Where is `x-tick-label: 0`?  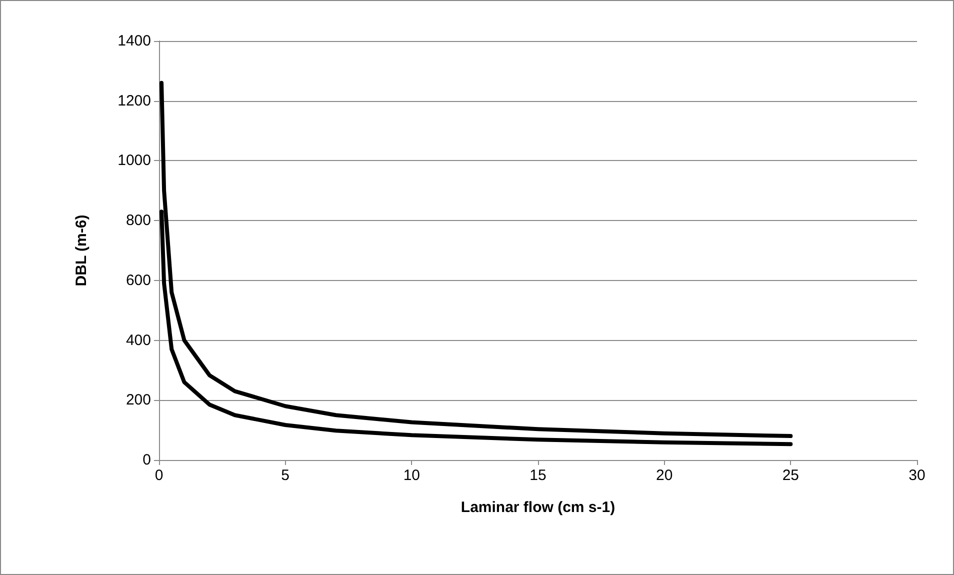
x-tick-label: 0 is located at coordinates (159, 475).